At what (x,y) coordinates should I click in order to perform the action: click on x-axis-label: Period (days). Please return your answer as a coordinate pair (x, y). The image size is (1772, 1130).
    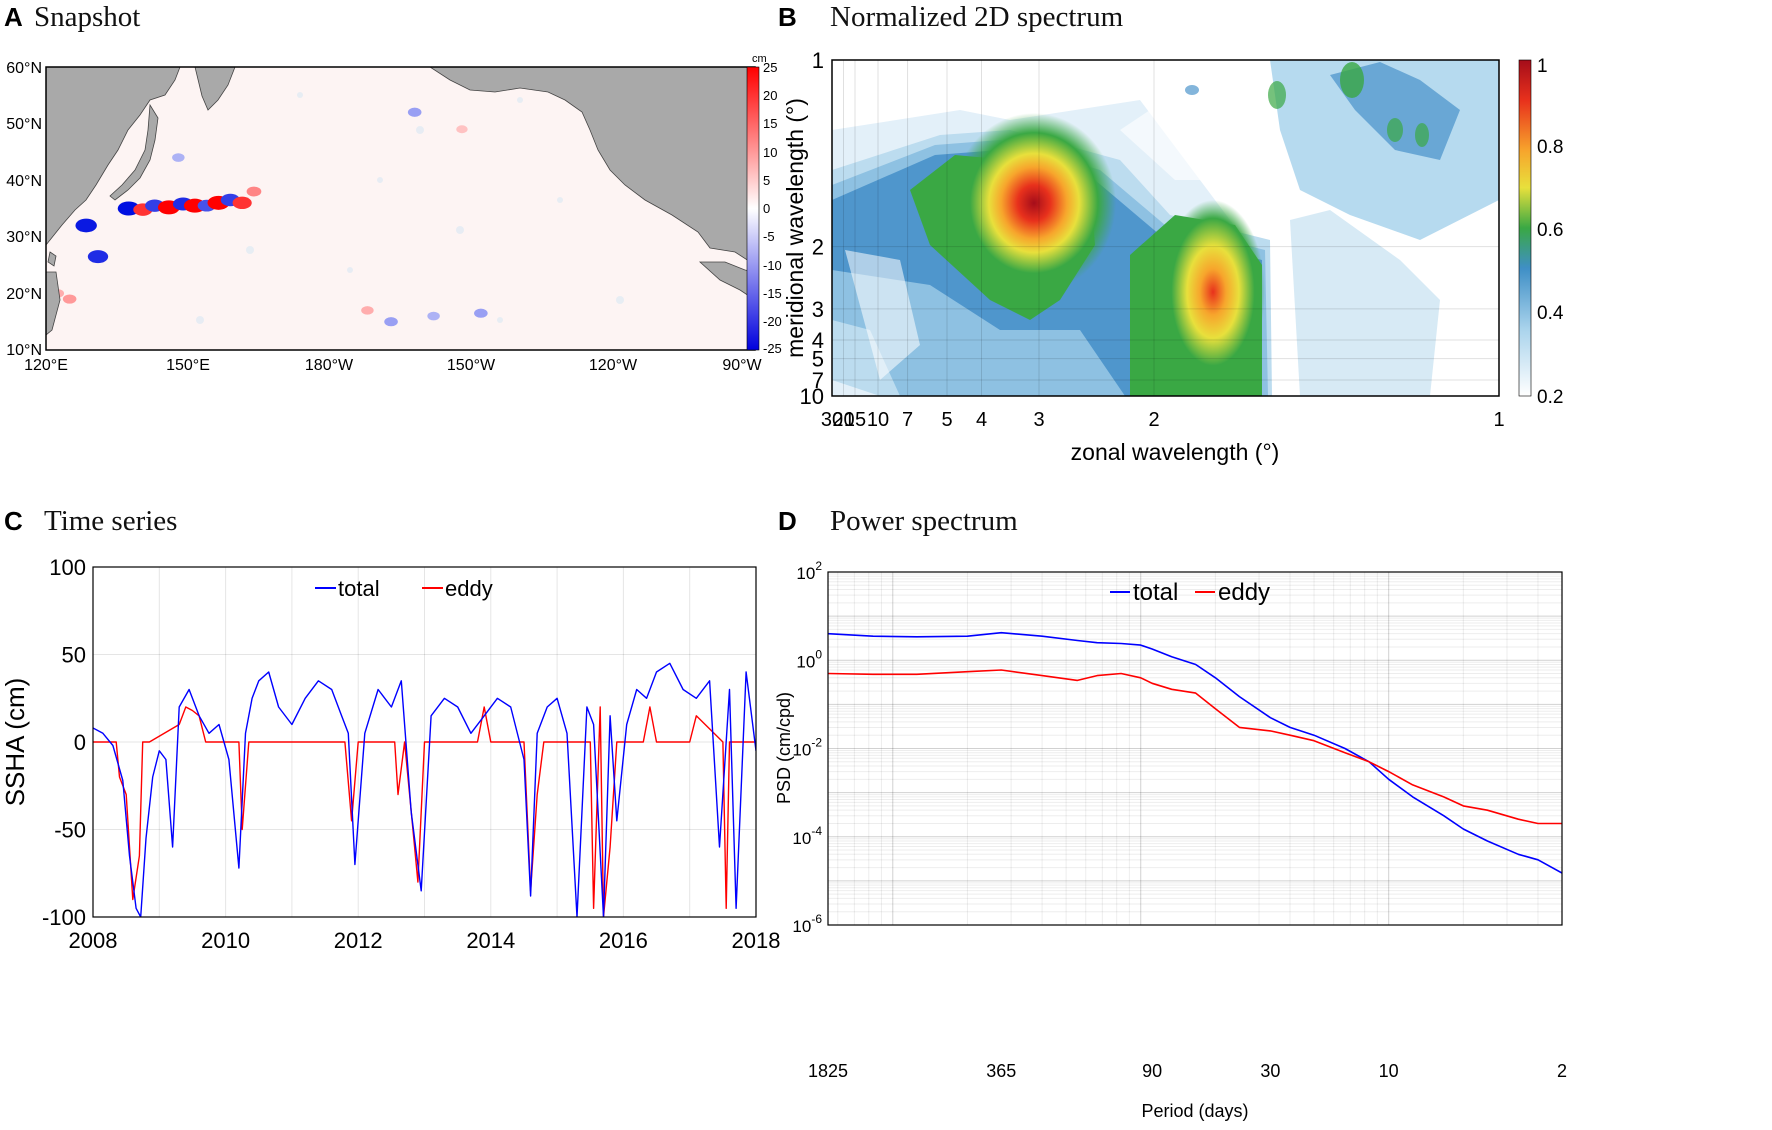
    Looking at the image, I should click on (1194, 1111).